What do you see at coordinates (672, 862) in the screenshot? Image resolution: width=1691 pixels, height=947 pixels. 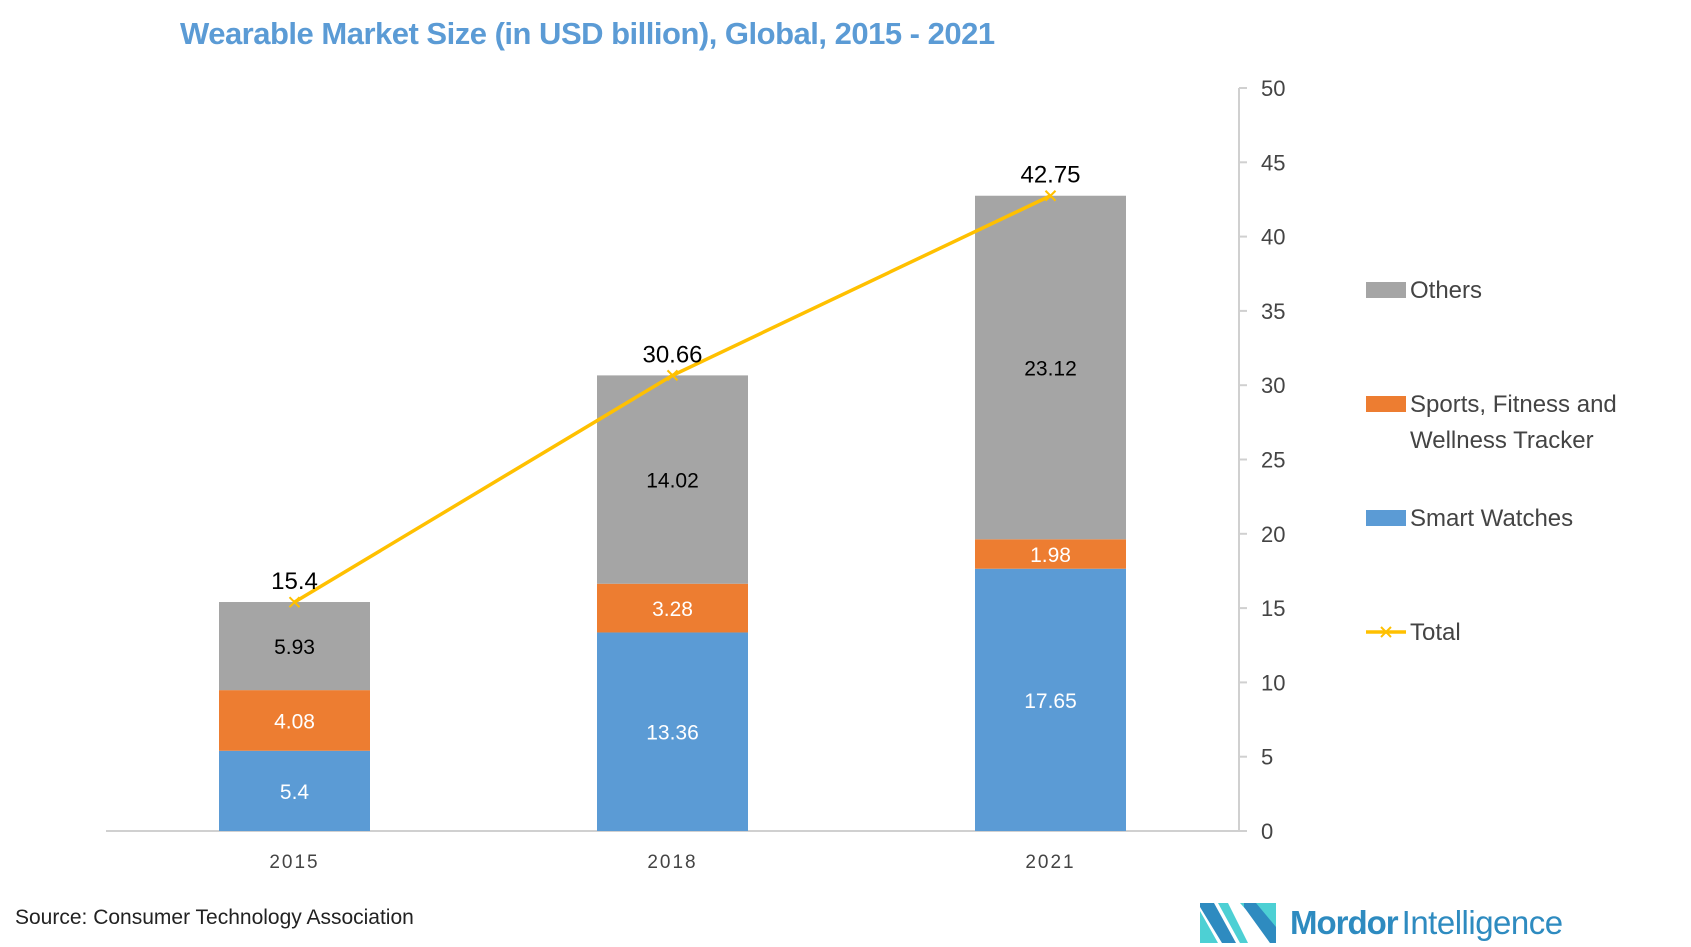 I see `x-tick-label: 2018` at bounding box center [672, 862].